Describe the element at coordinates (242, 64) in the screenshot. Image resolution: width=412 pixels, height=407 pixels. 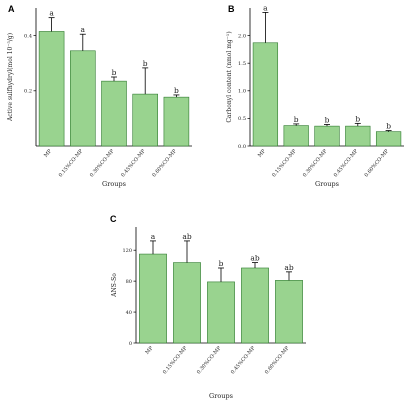
I see `y-tick-label: 1.5` at that location.